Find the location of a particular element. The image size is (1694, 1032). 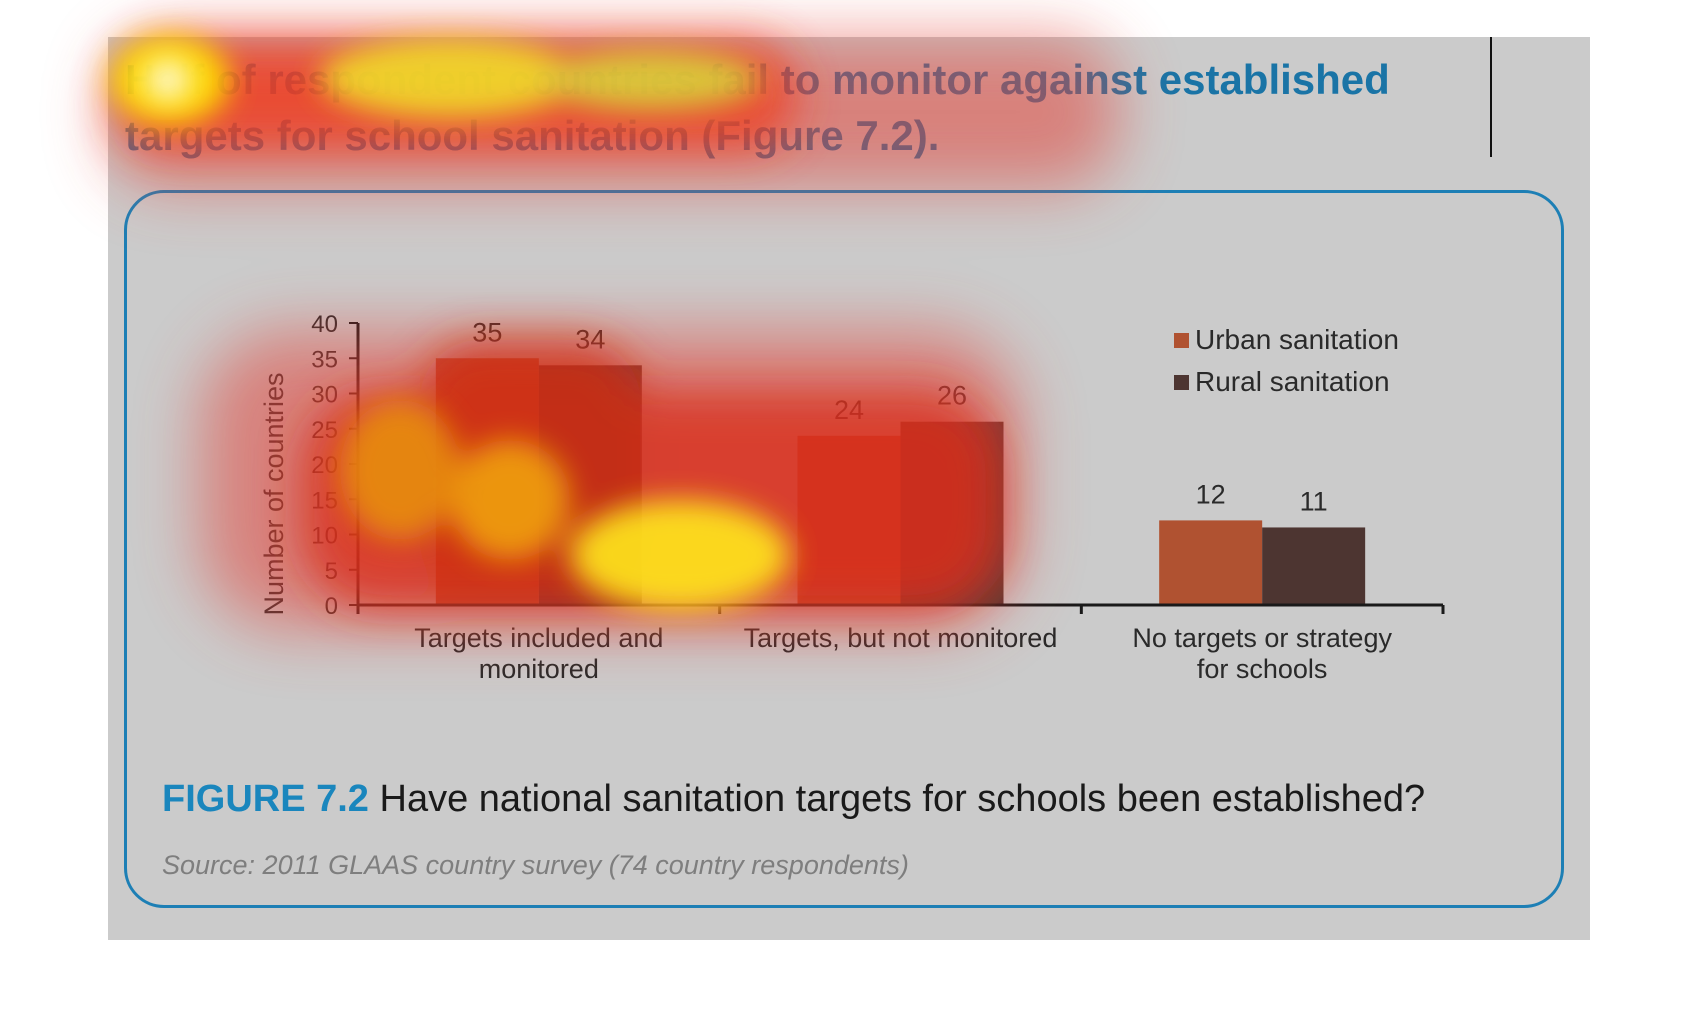

data-label: 24 is located at coordinates (849, 410).